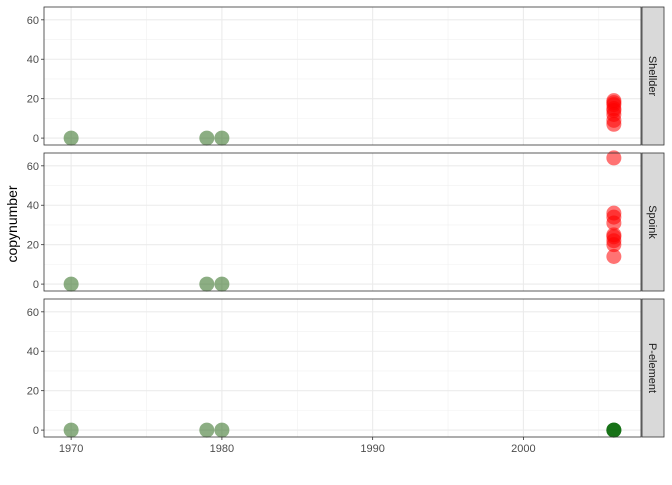 The image size is (672, 485). I want to click on facet-strip-label: Spoink, so click(652, 222).